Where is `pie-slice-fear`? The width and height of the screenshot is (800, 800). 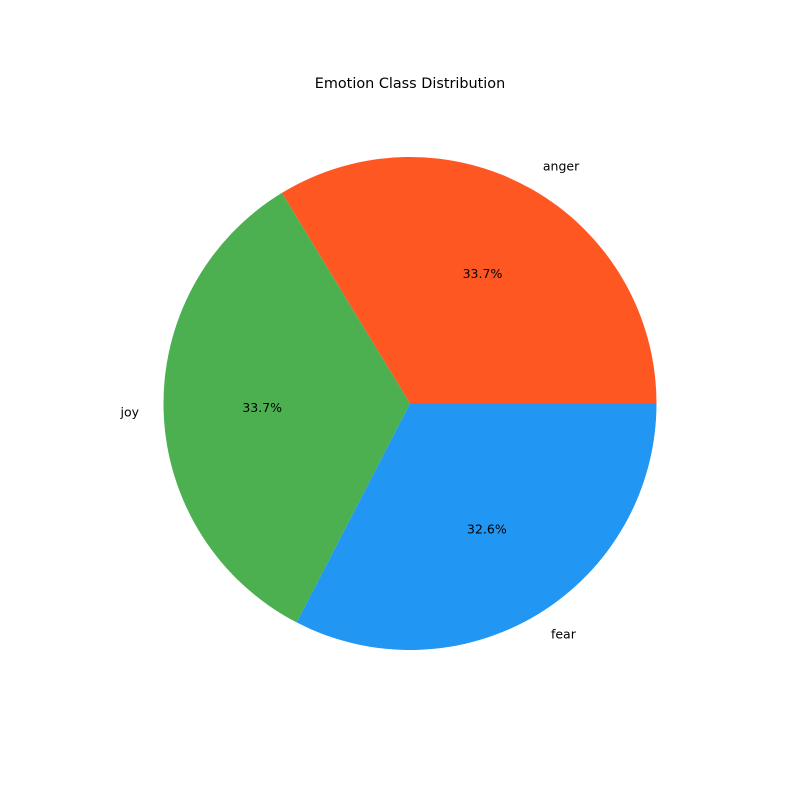
pie-slice-fear is located at coordinates (476, 527).